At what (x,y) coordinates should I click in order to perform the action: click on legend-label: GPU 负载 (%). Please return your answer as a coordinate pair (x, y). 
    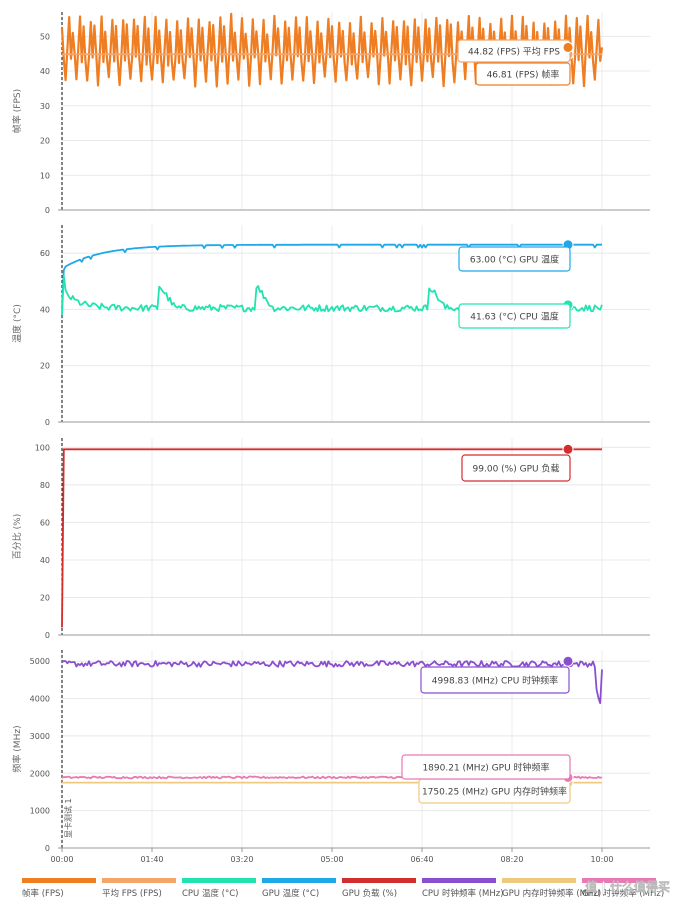
    Looking at the image, I should click on (369, 893).